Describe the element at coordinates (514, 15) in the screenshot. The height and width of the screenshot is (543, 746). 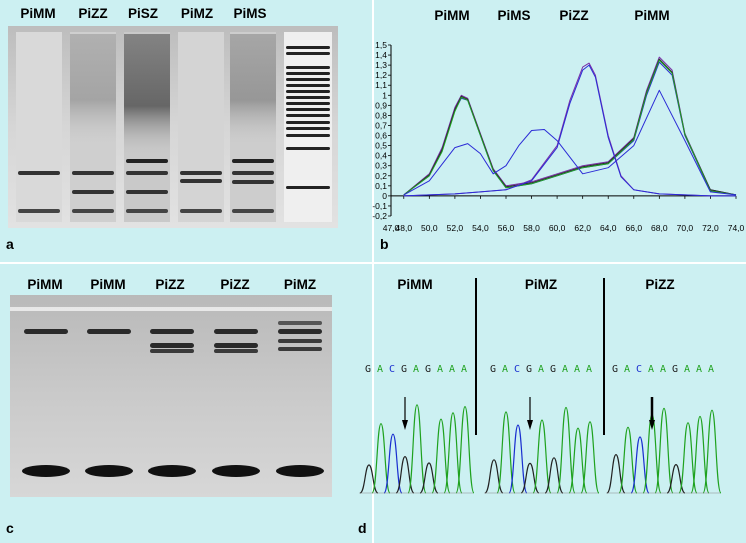
I see `peak-label: PiMS` at that location.